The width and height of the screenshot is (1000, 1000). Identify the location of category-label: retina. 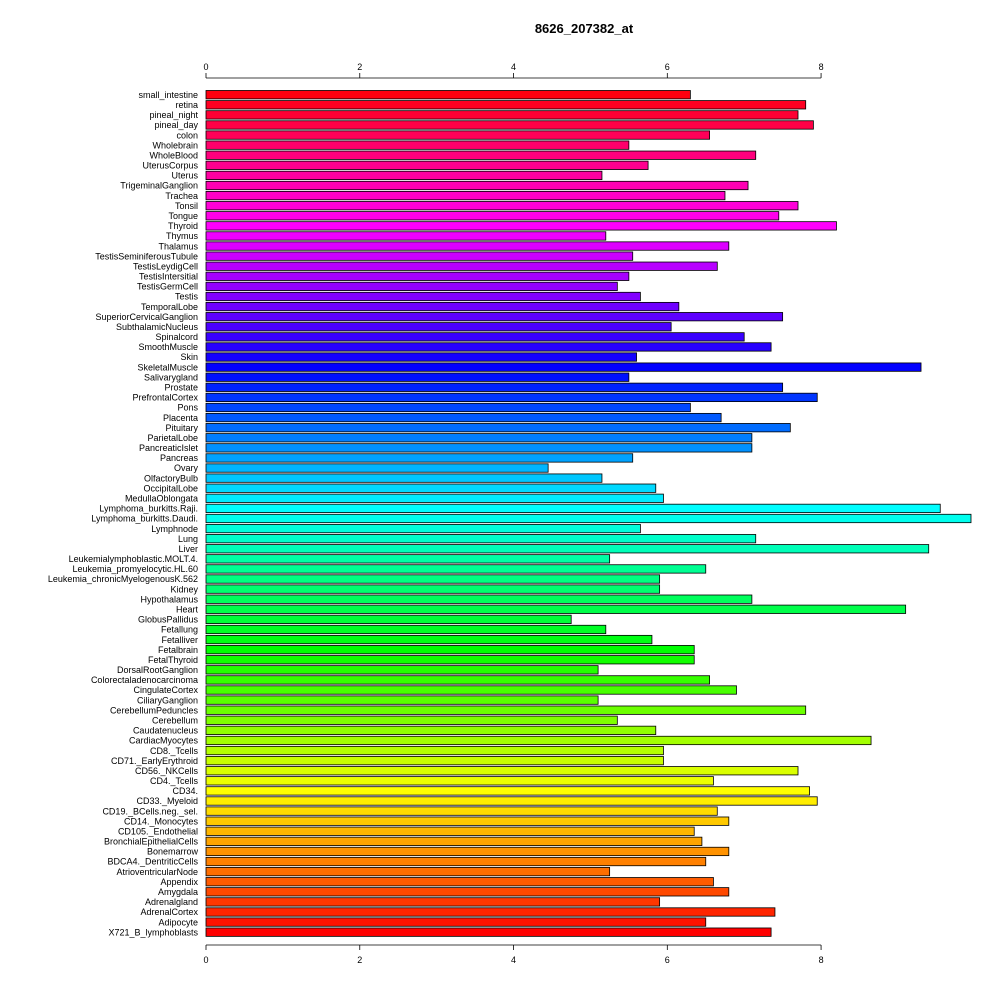
(186, 105).